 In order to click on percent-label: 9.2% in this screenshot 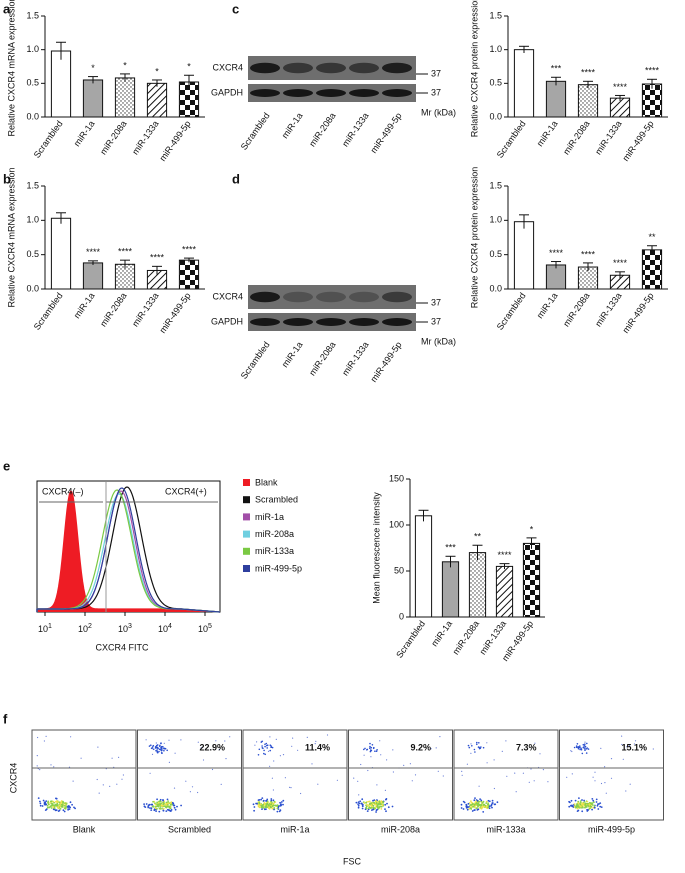, I will do `click(421, 747)`.